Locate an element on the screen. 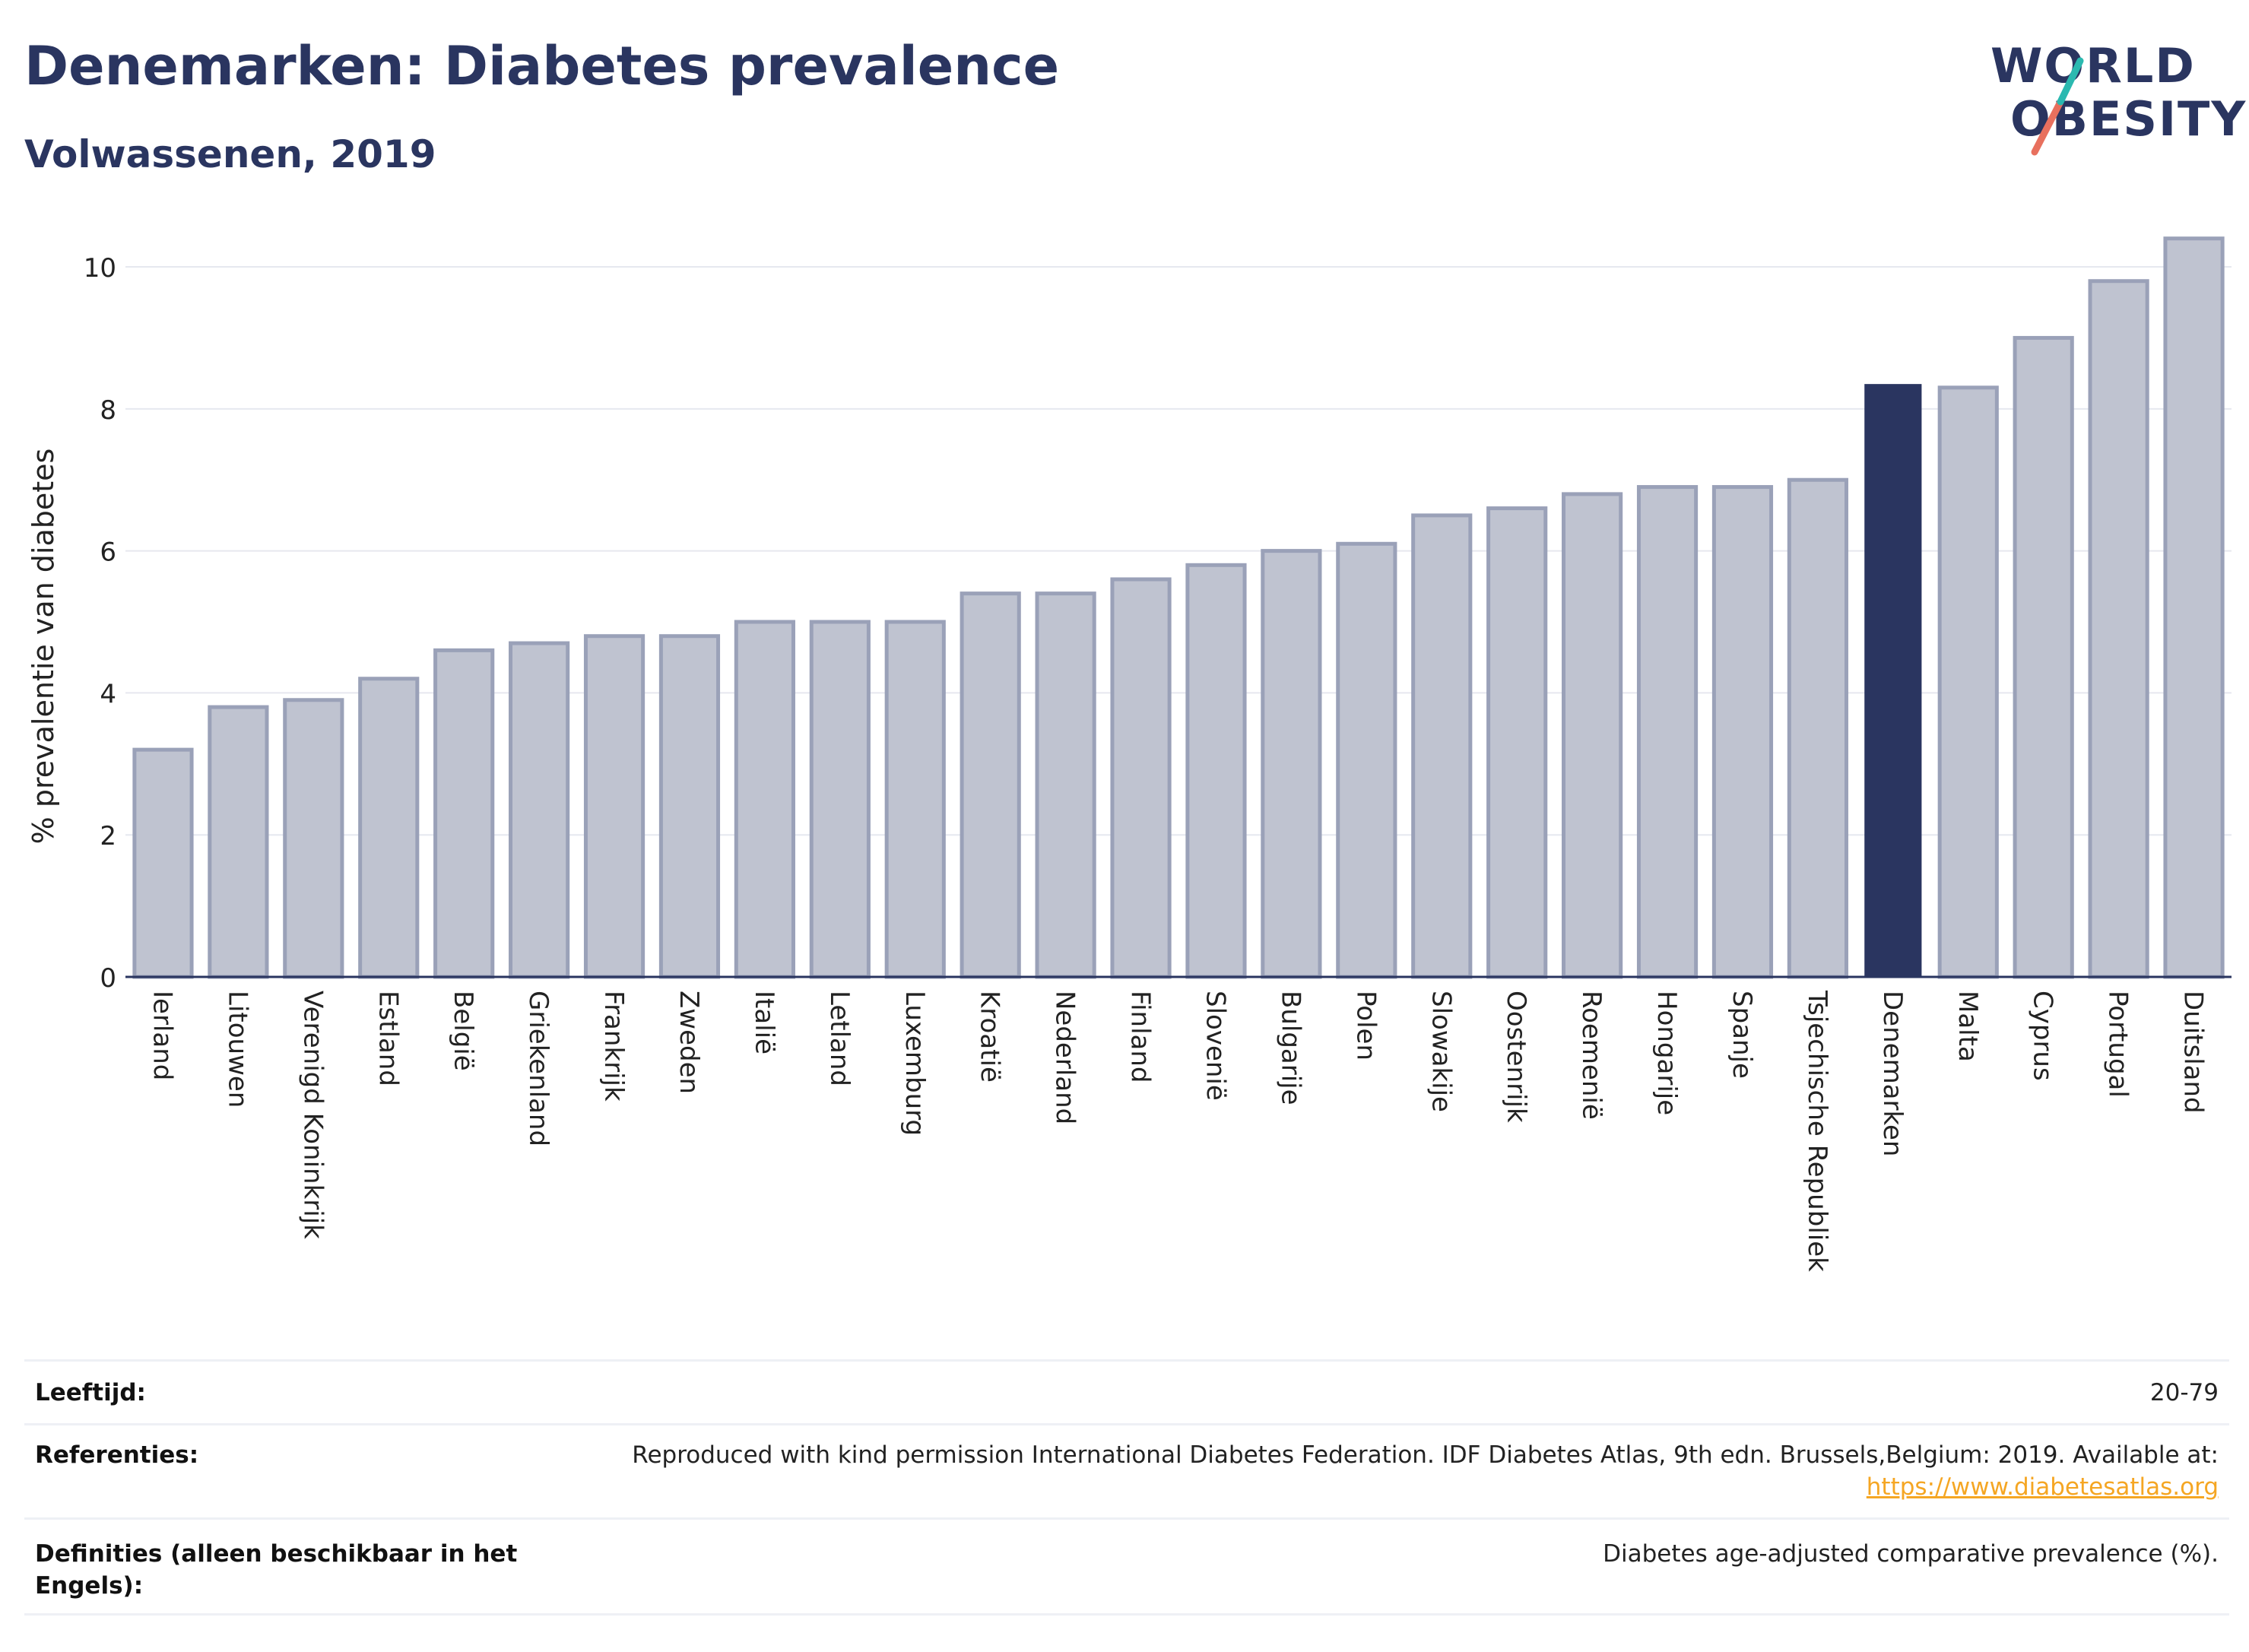  y-tick-label: 0 is located at coordinates (108, 978).